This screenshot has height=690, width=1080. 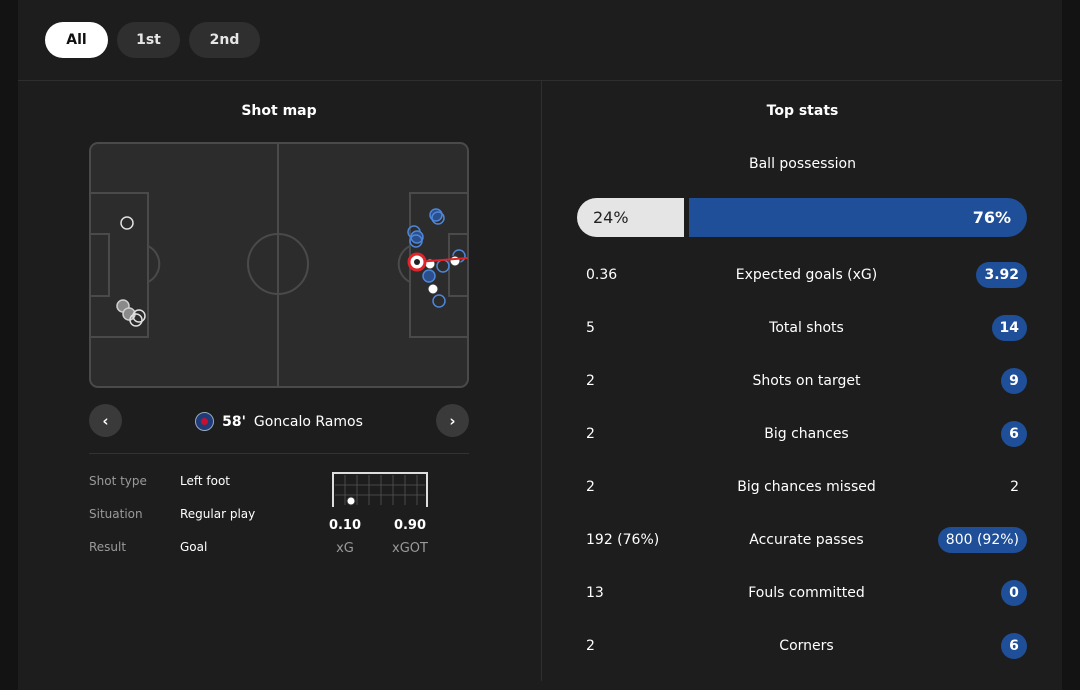 I want to click on stat-home-value: 13, so click(x=595, y=593).